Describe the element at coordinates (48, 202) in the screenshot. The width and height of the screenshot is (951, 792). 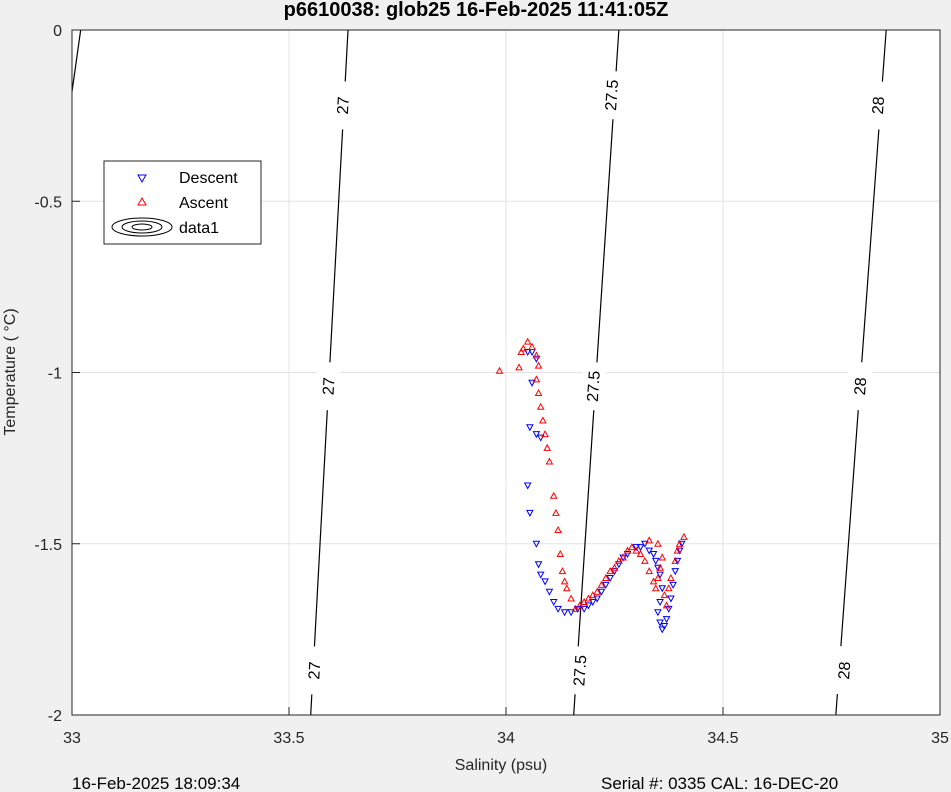
I see `y-tick-label: -0.5` at that location.